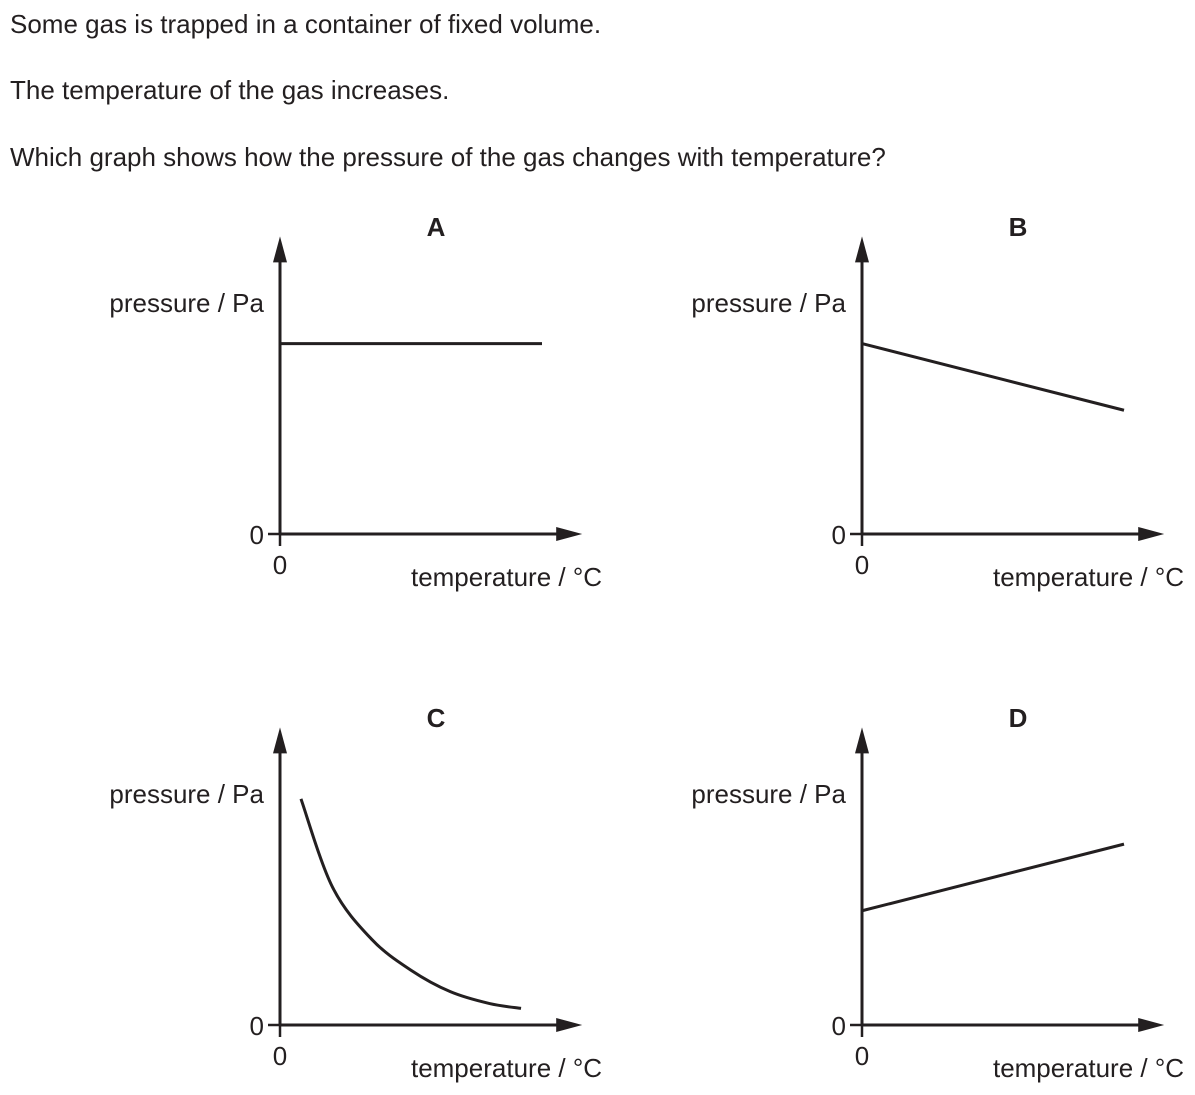 This screenshot has height=1095, width=1195. Describe the element at coordinates (230, 90) in the screenshot. I see `question-line-2: The temperature of the gas increases.` at that location.